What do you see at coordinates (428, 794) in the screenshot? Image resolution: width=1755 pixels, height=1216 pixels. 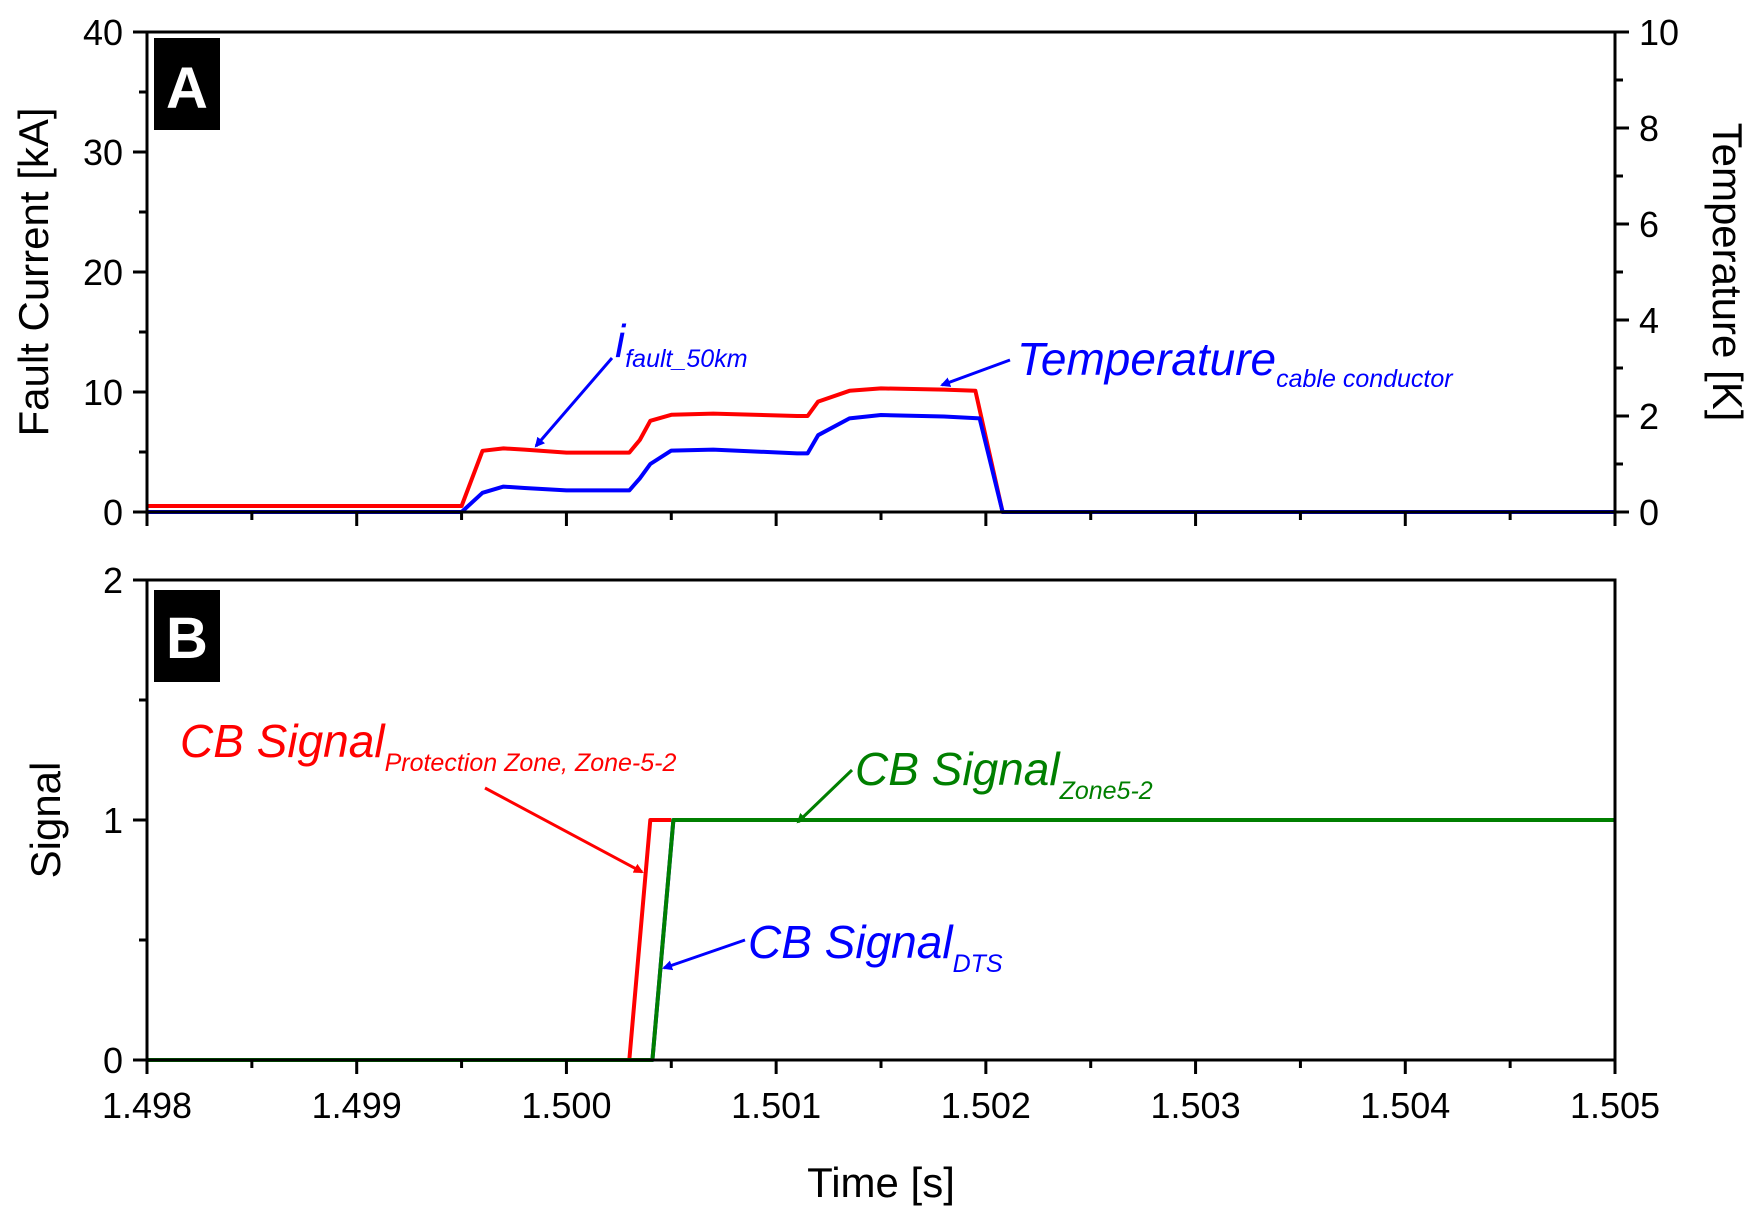 I see `annotation-cb-signal-protection: CB SignalProtection Zone, Zone-5-2` at bounding box center [428, 794].